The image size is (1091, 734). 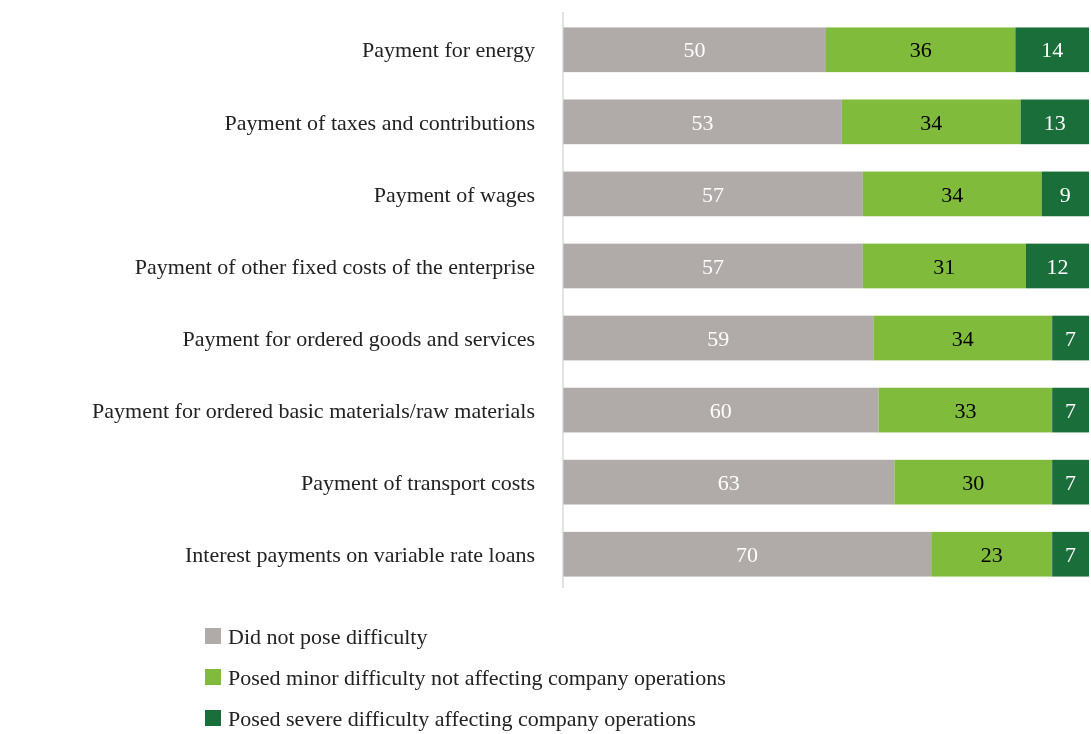 I want to click on y-tick-label: Payment of transport costs, so click(x=417, y=482).